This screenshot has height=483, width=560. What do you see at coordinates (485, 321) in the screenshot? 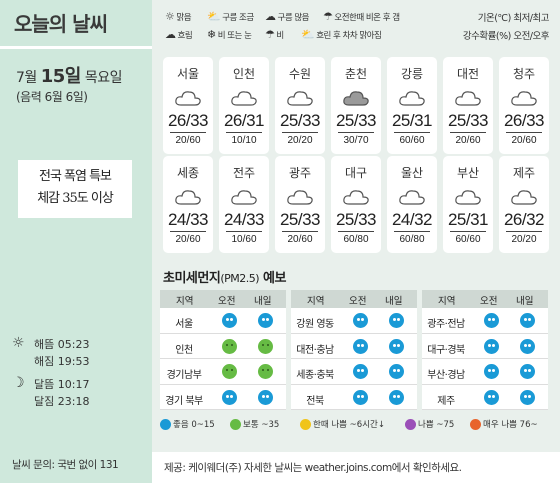
I see `pm-row: 광주·전남` at bounding box center [485, 321].